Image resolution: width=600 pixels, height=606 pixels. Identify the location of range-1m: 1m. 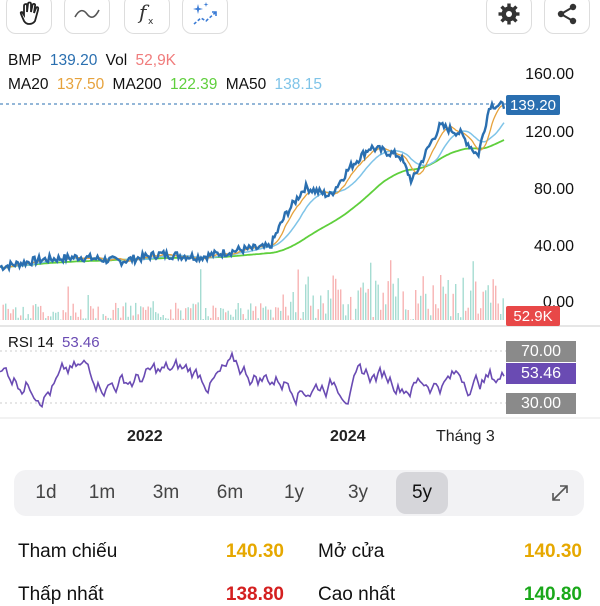
(102, 493).